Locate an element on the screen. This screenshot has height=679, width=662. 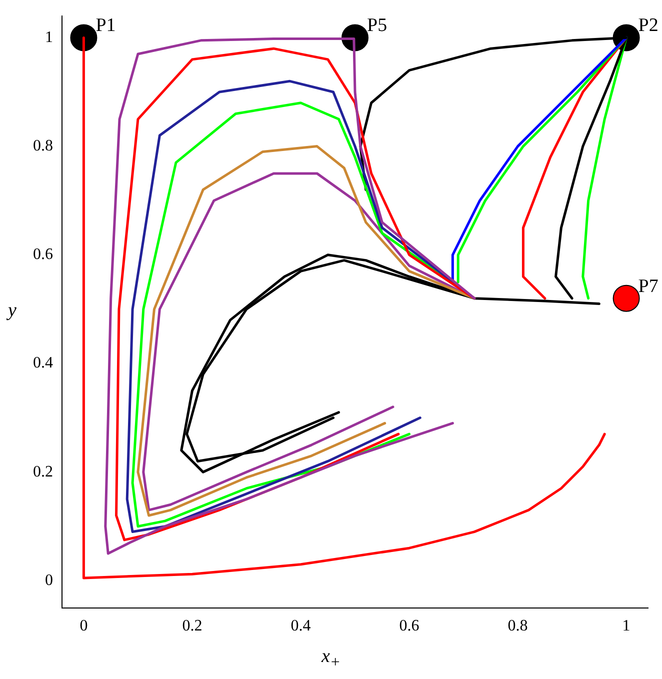
series-label: P5 is located at coordinates (377, 25).